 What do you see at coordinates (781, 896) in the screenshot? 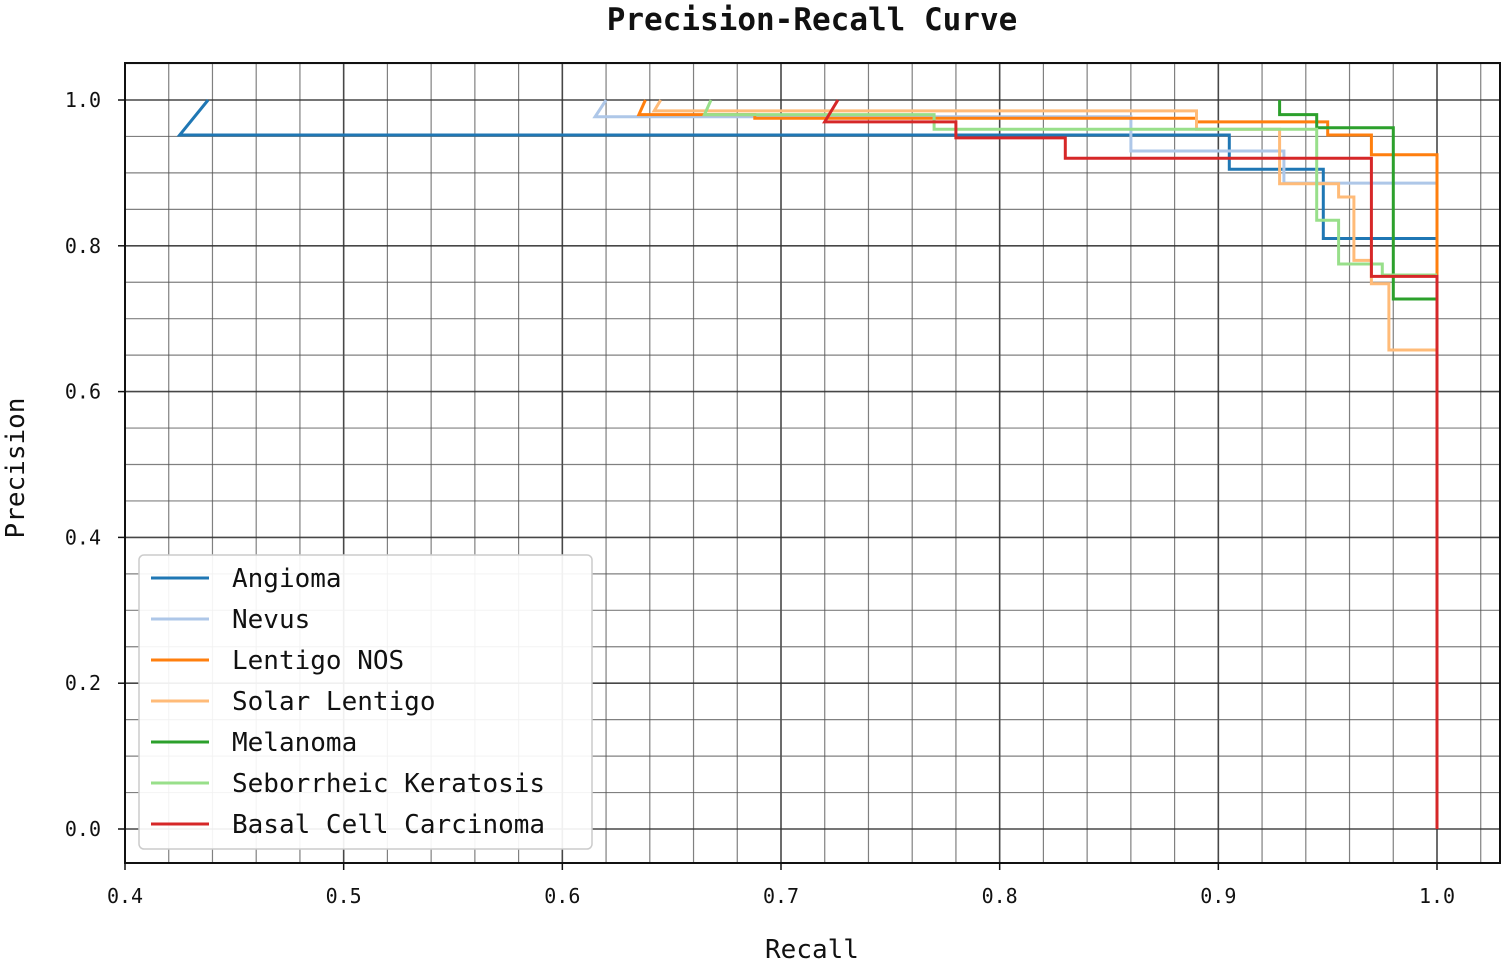
I see `x-tick-label: 0.7` at bounding box center [781, 896].